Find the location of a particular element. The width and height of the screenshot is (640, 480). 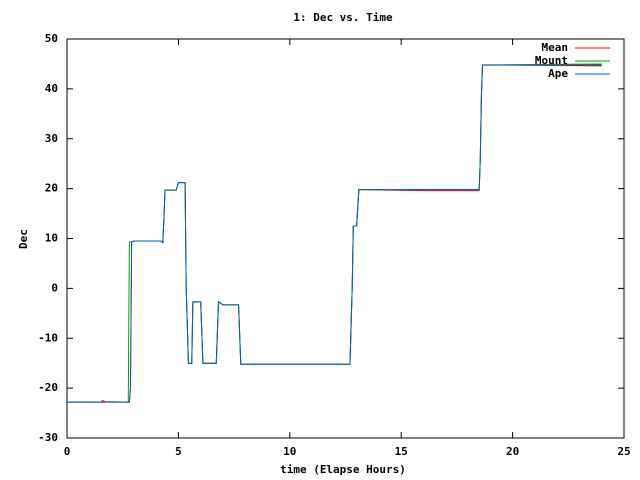

x-axis-label: time (Elapse Hours) is located at coordinates (343, 469).